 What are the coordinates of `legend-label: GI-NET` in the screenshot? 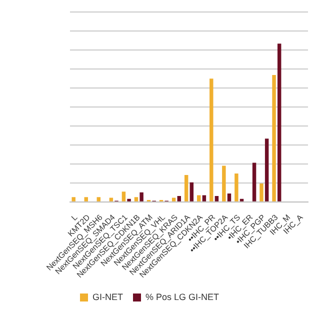 It's located at (108, 297).